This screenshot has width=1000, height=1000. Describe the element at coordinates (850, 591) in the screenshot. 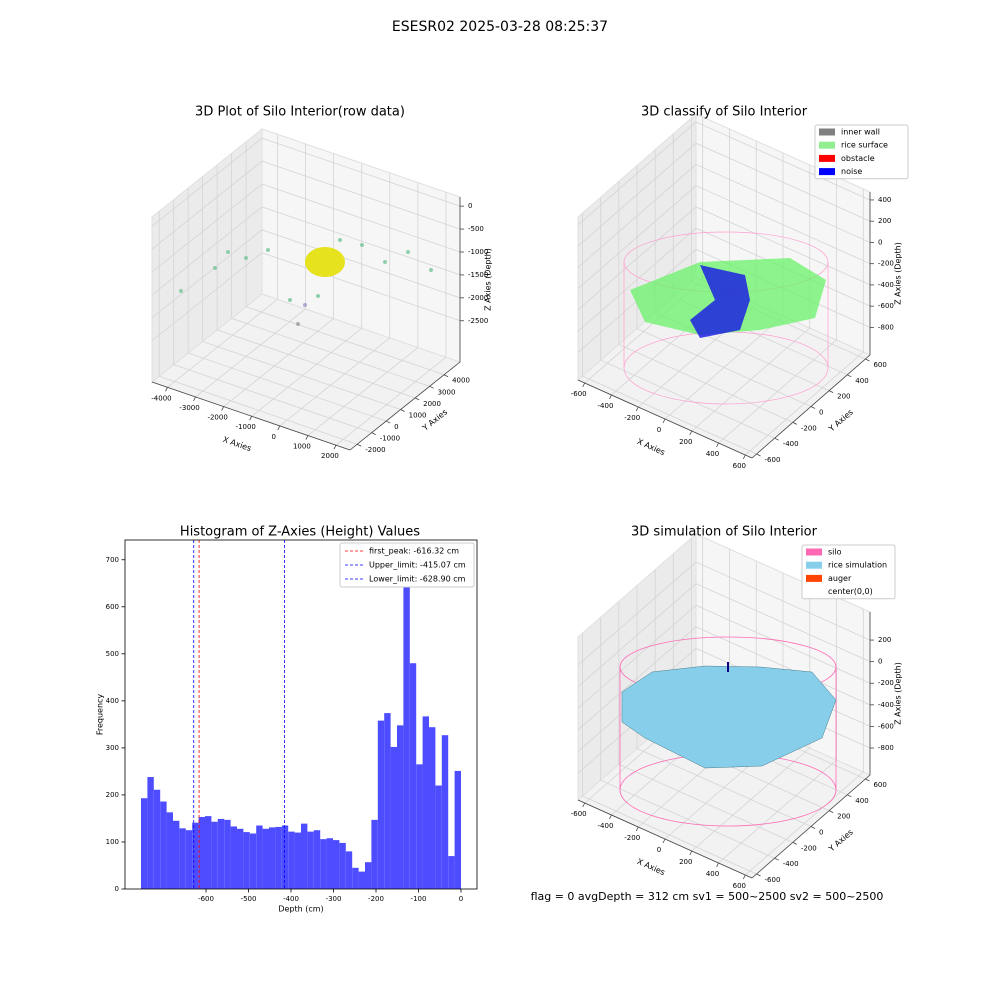

I see `legend-label: center(0,0)` at that location.